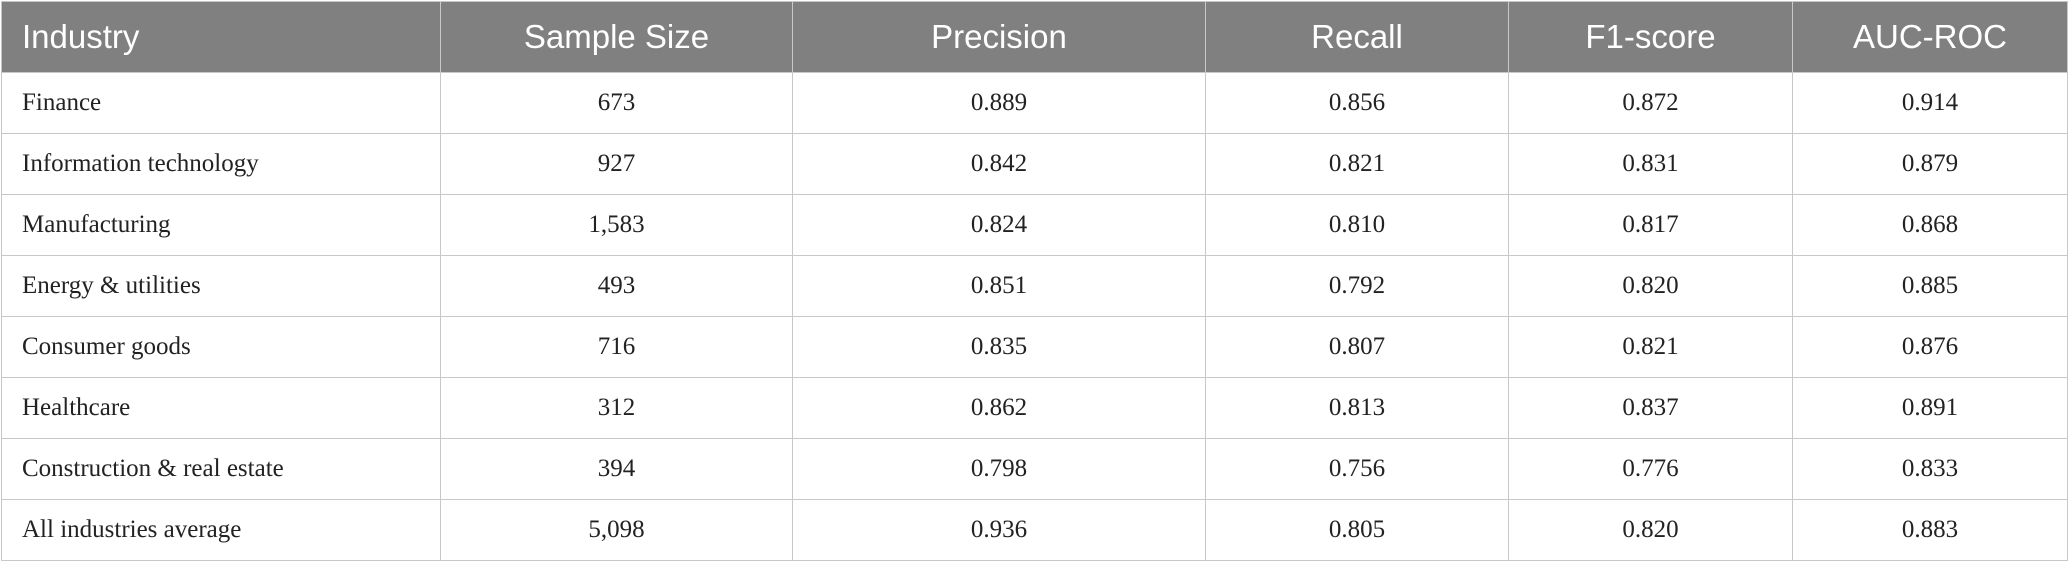 The height and width of the screenshot is (583, 2068). What do you see at coordinates (999, 408) in the screenshot?
I see `table-cell: 0.862` at bounding box center [999, 408].